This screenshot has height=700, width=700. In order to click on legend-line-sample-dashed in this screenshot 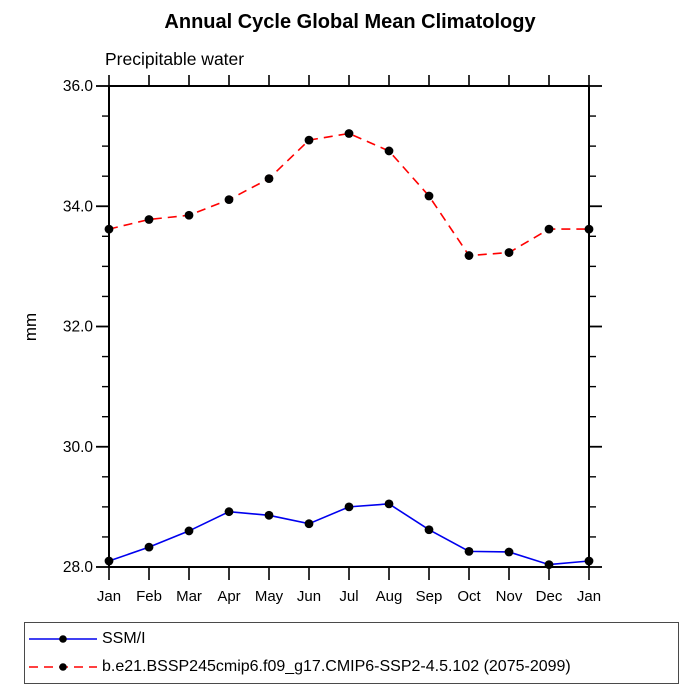, I will do `click(63, 667)`.